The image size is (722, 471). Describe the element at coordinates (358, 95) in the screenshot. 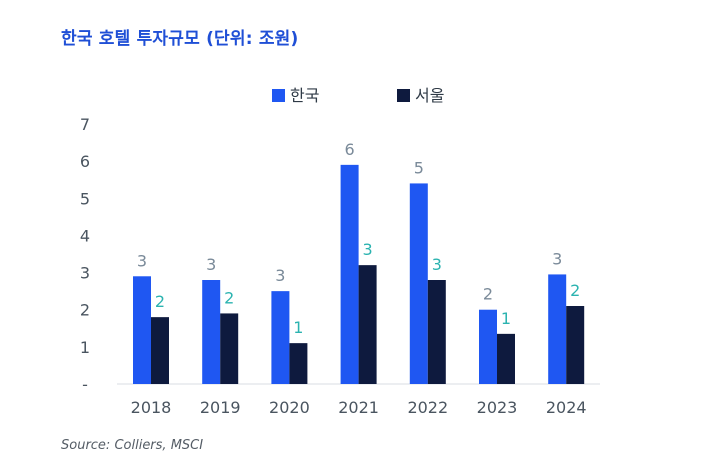

I see `legend: 한국 서울` at that location.